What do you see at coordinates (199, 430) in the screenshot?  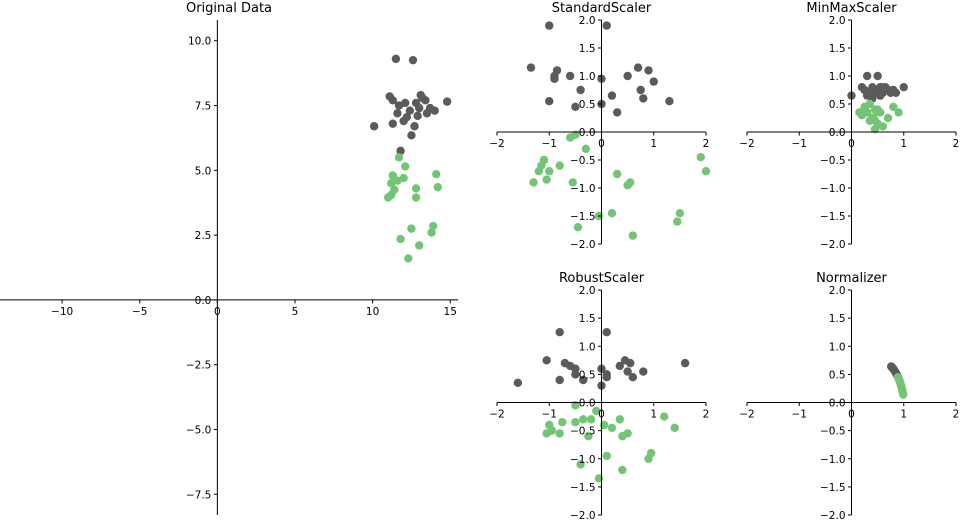 I see `y-tick-label: −5.0` at bounding box center [199, 430].